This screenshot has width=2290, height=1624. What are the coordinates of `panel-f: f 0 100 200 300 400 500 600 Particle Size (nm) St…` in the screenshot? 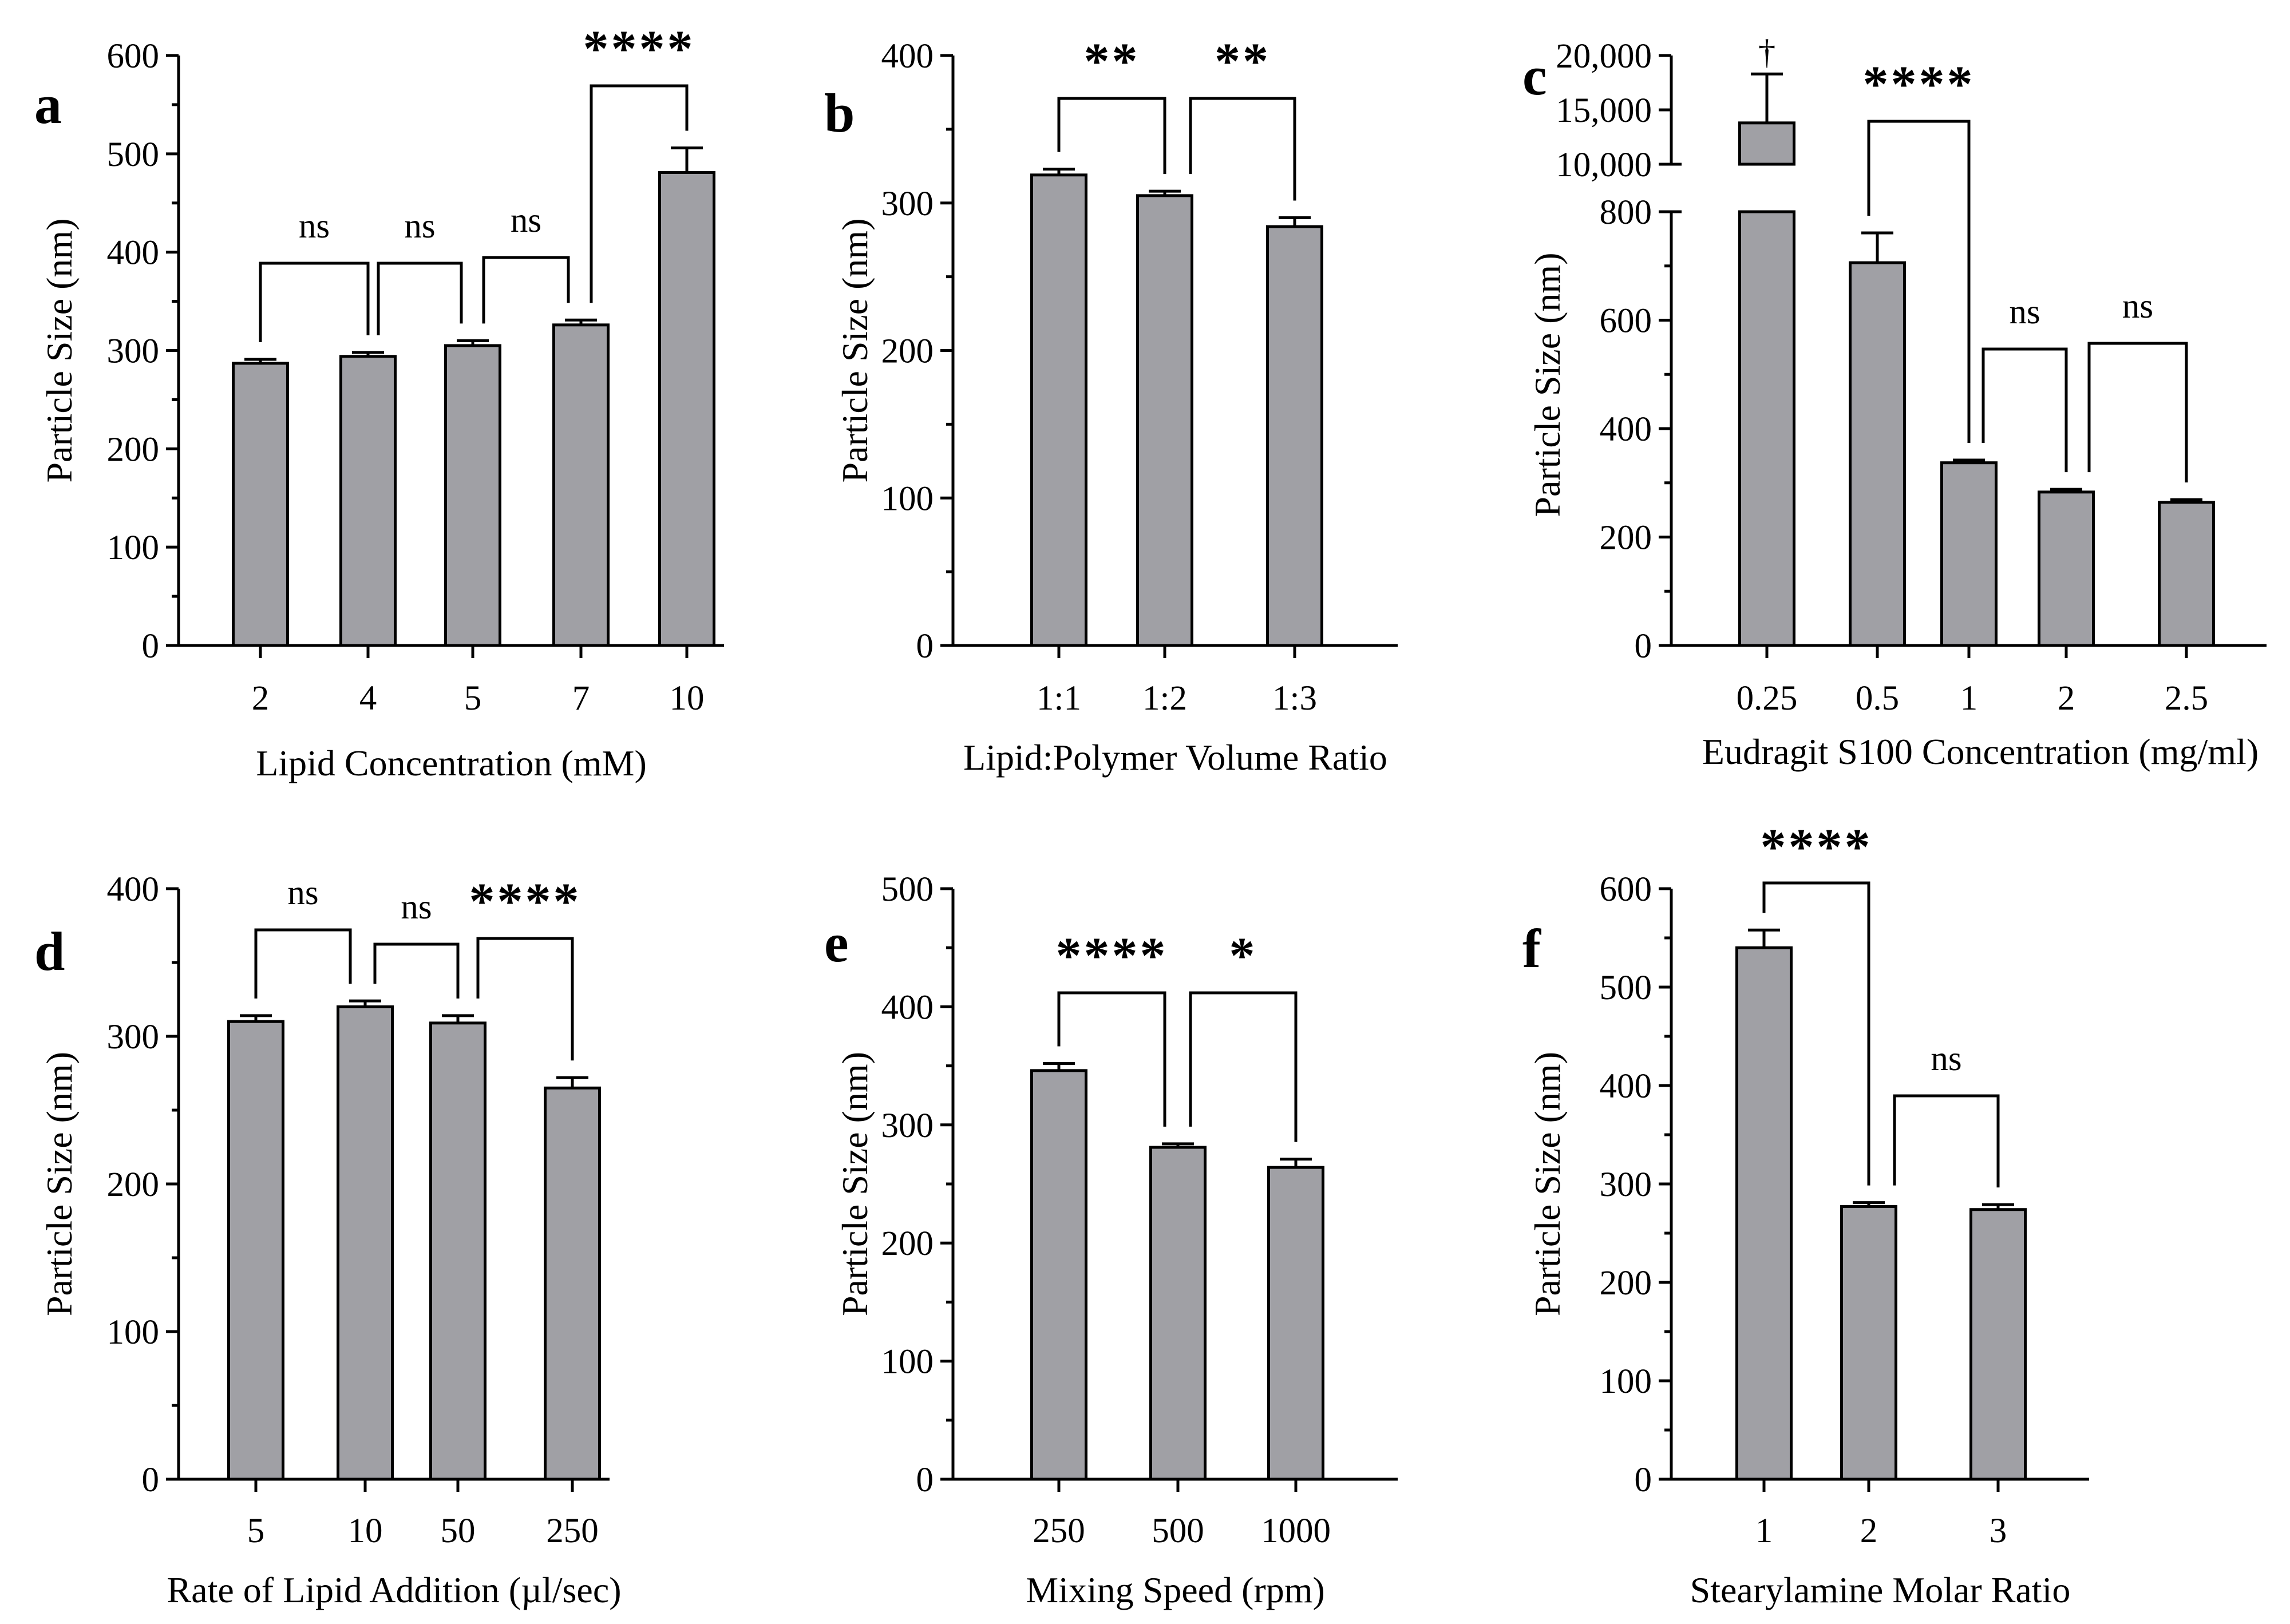 It's located at (1805, 1214).